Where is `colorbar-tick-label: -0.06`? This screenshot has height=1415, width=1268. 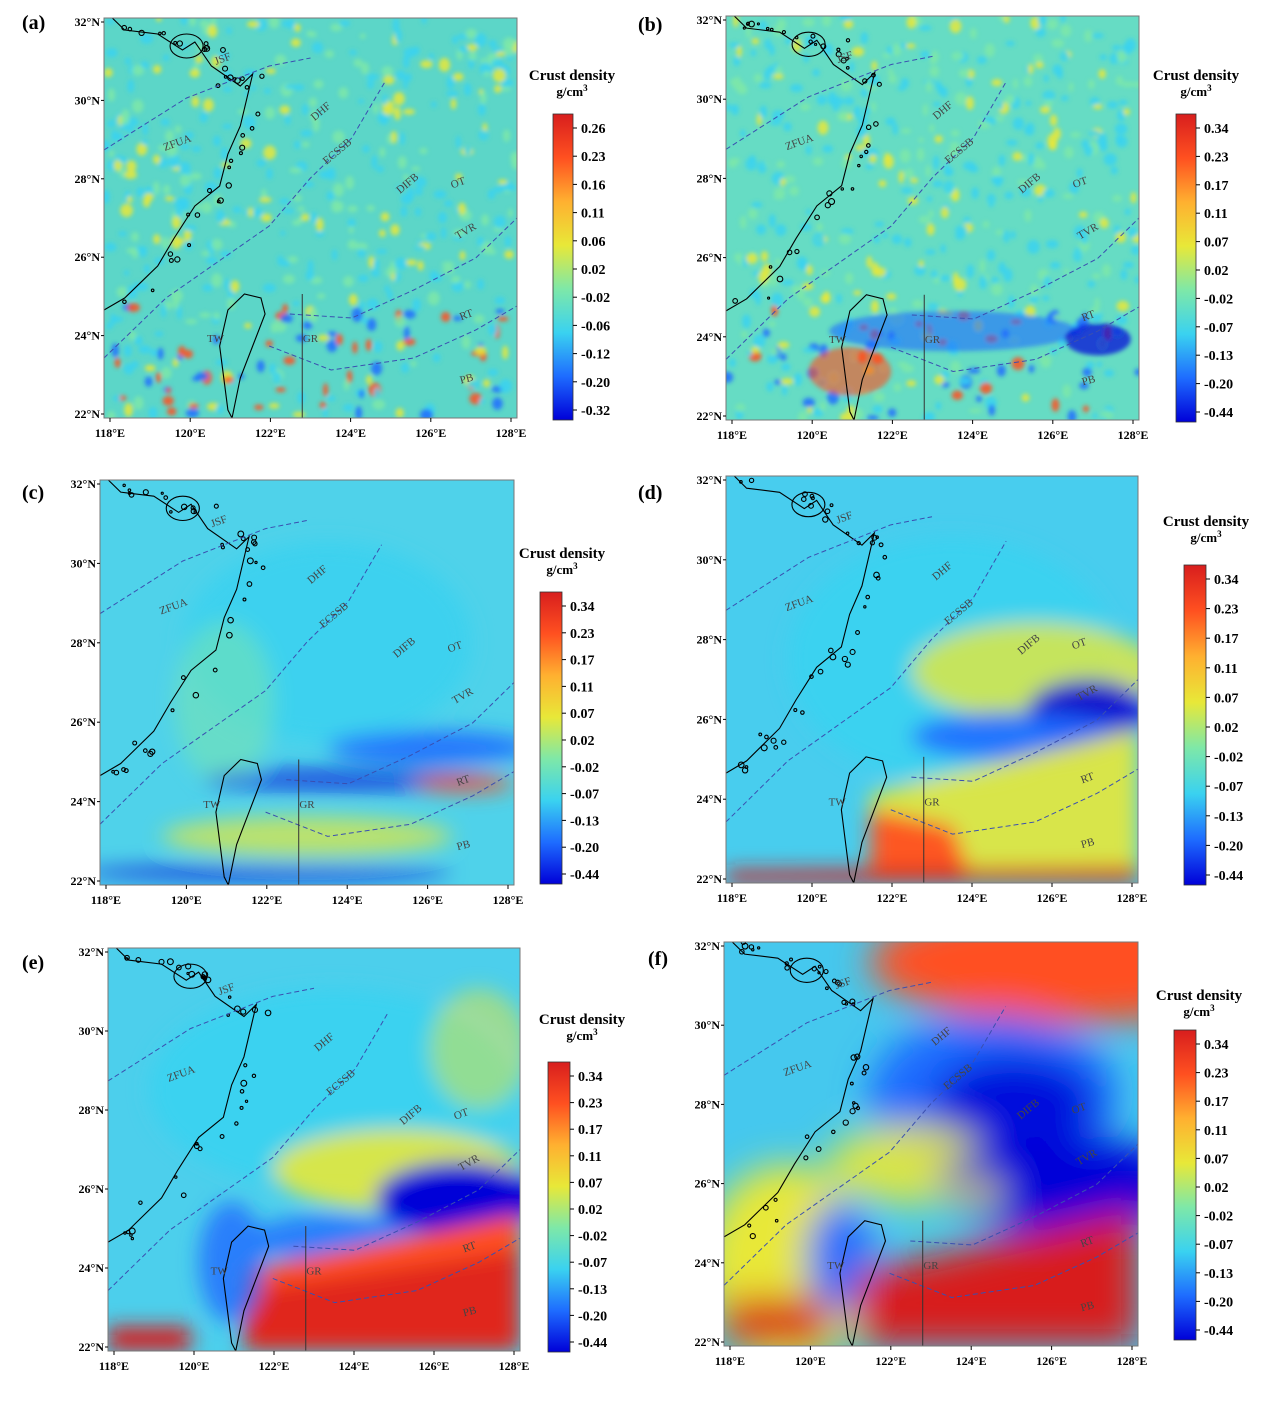 colorbar-tick-label: -0.06 is located at coordinates (595, 326).